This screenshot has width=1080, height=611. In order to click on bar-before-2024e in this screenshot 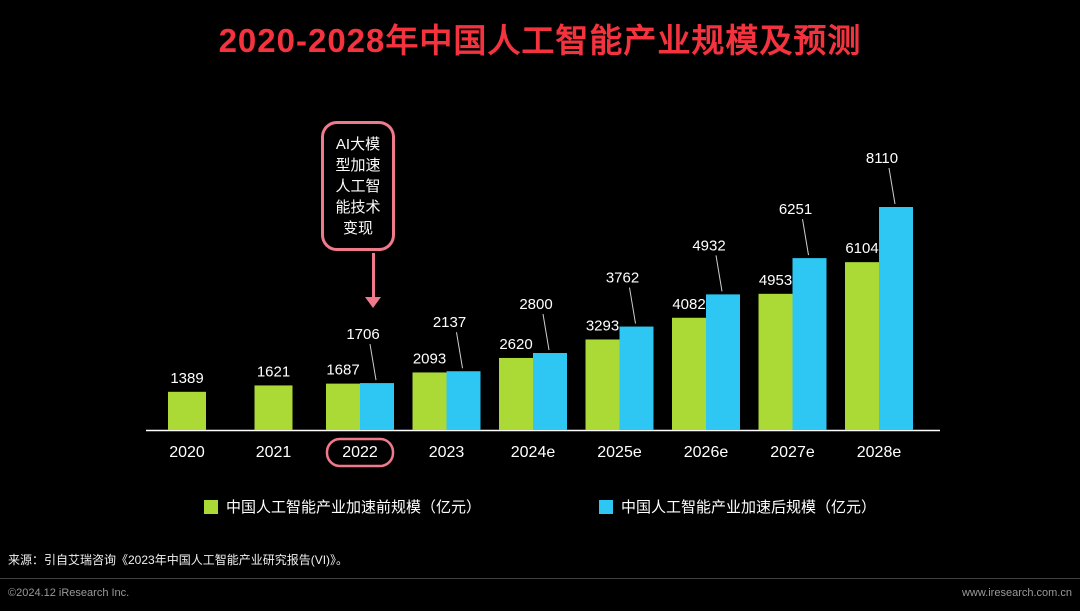, I will do `click(516, 393)`.